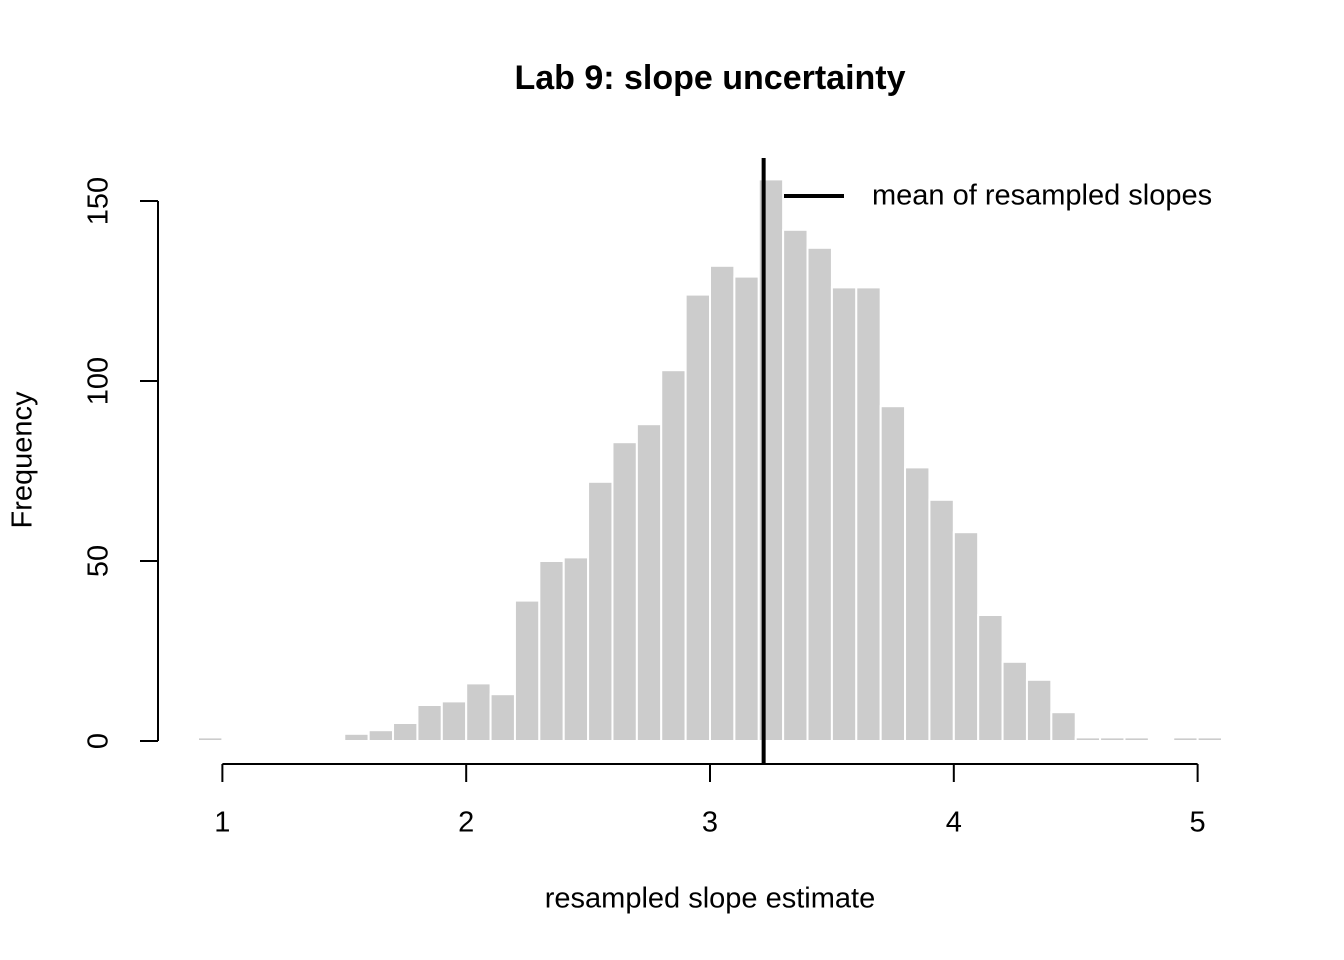  What do you see at coordinates (709, 78) in the screenshot?
I see `chart-title: Lab 9: slope uncertainty` at bounding box center [709, 78].